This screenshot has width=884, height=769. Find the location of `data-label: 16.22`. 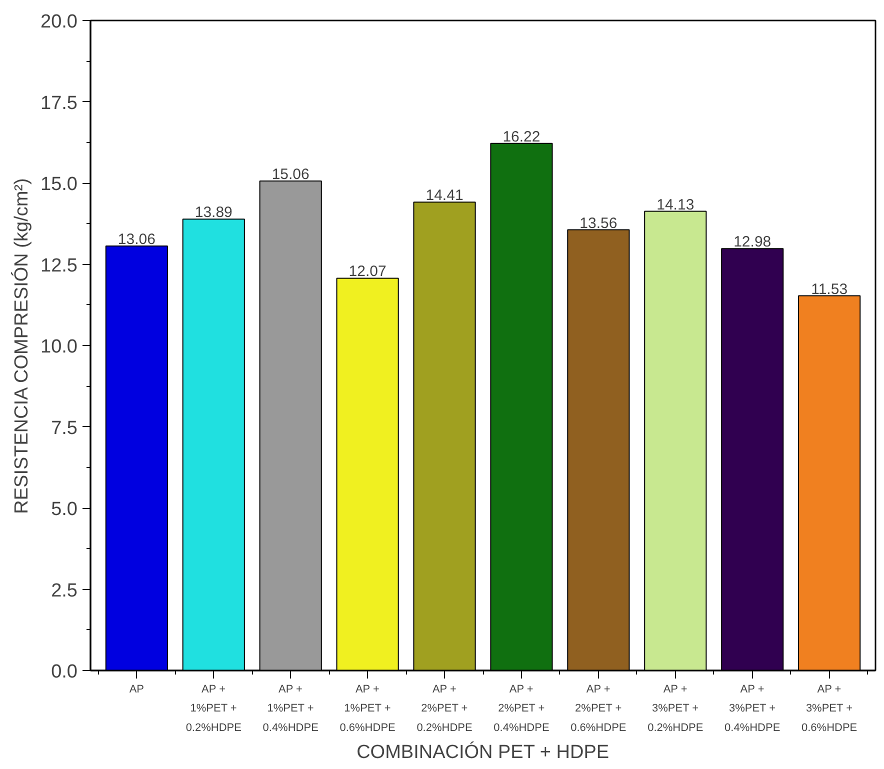

data-label: 16.22 is located at coordinates (521, 137).